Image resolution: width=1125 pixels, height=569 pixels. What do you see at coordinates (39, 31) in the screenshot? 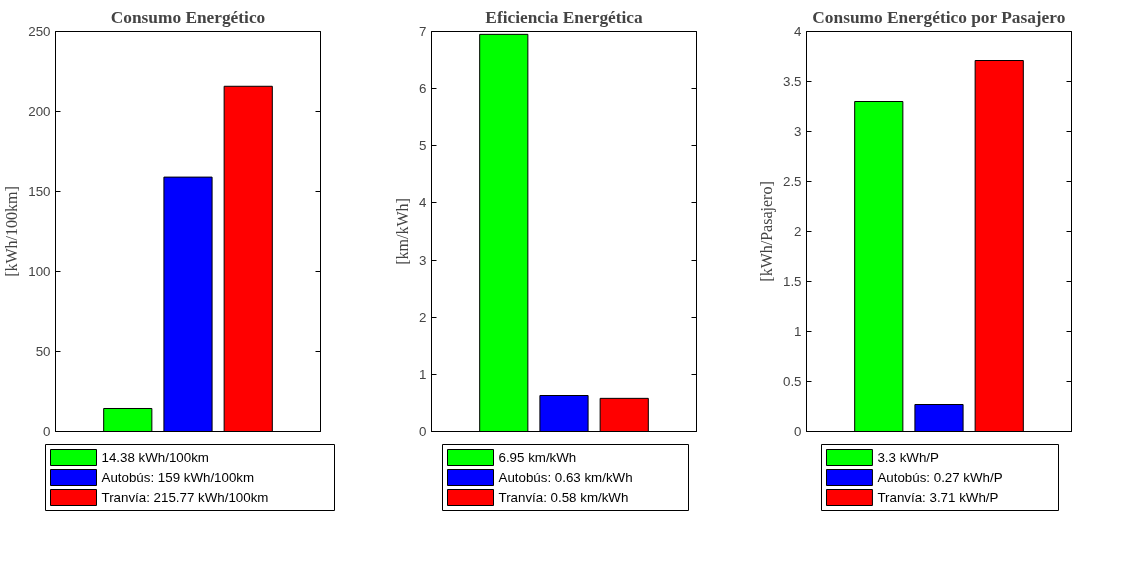
I see `y-tick-label: 250` at bounding box center [39, 31].